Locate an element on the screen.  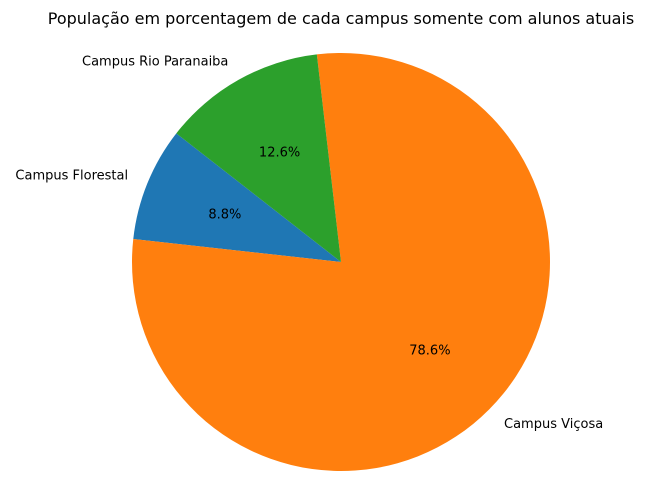
slice-label-campus-florestal: Campus Florestal is located at coordinates (71, 175).